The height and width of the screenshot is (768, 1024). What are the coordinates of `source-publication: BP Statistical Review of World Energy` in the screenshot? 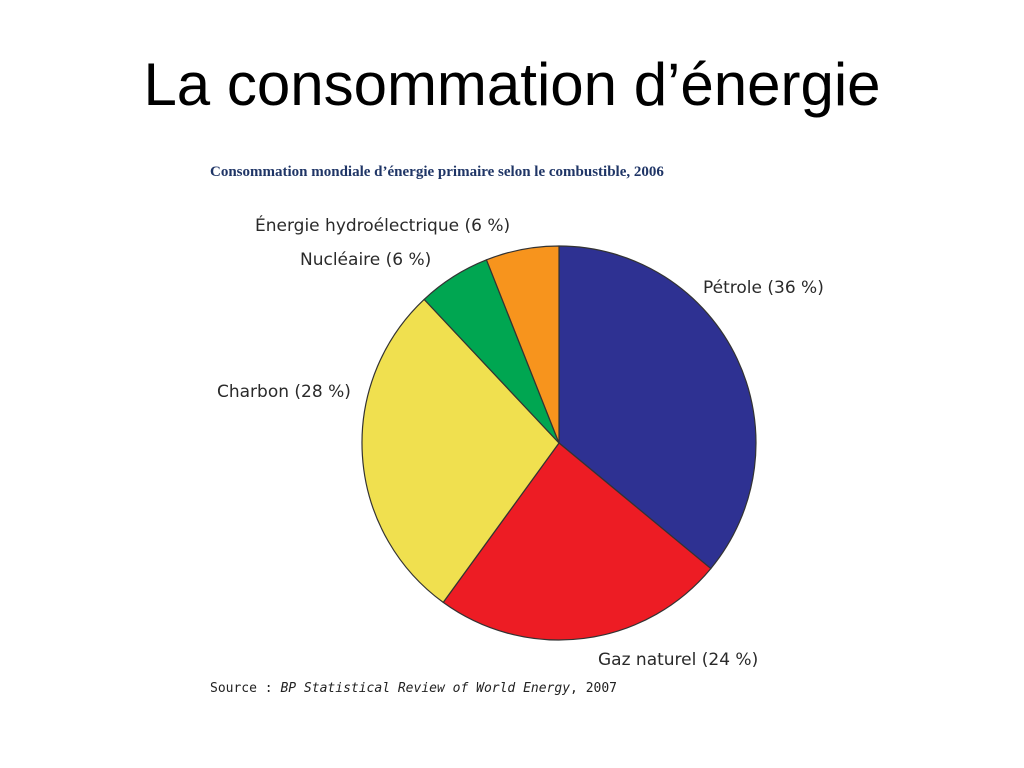 It's located at (425, 688).